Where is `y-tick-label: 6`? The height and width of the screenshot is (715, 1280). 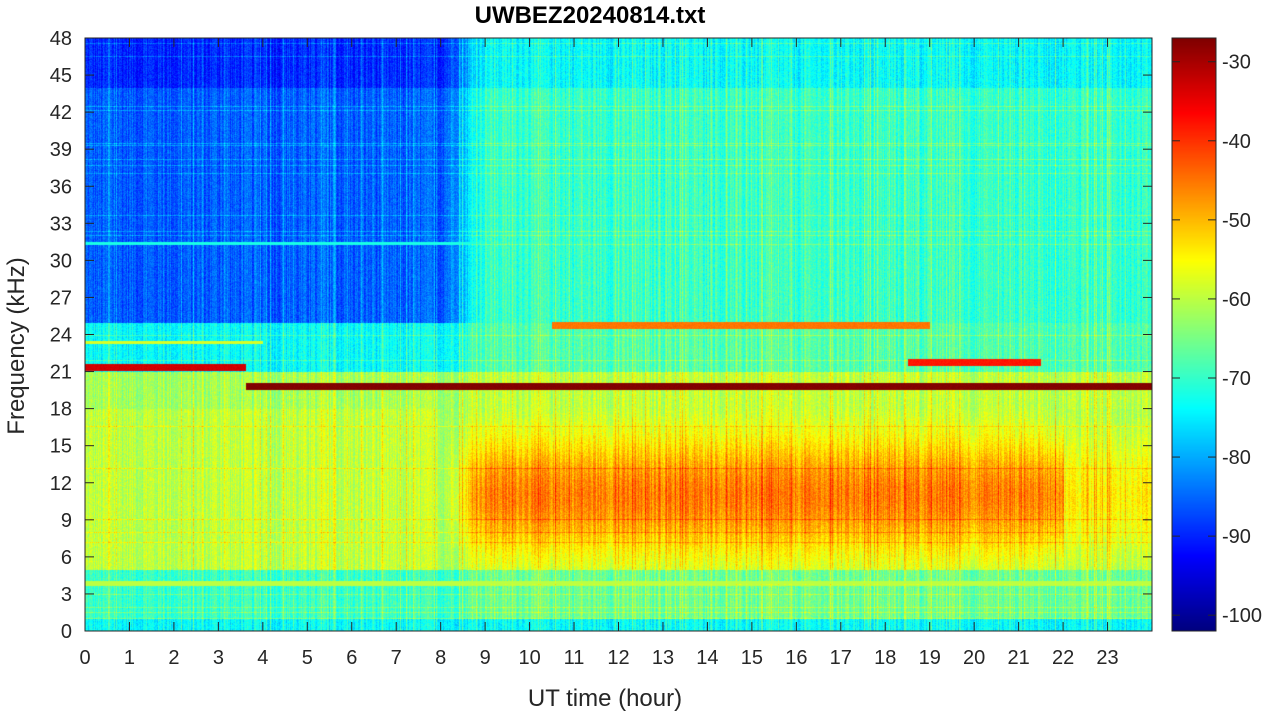
y-tick-label: 6 is located at coordinates (66, 558).